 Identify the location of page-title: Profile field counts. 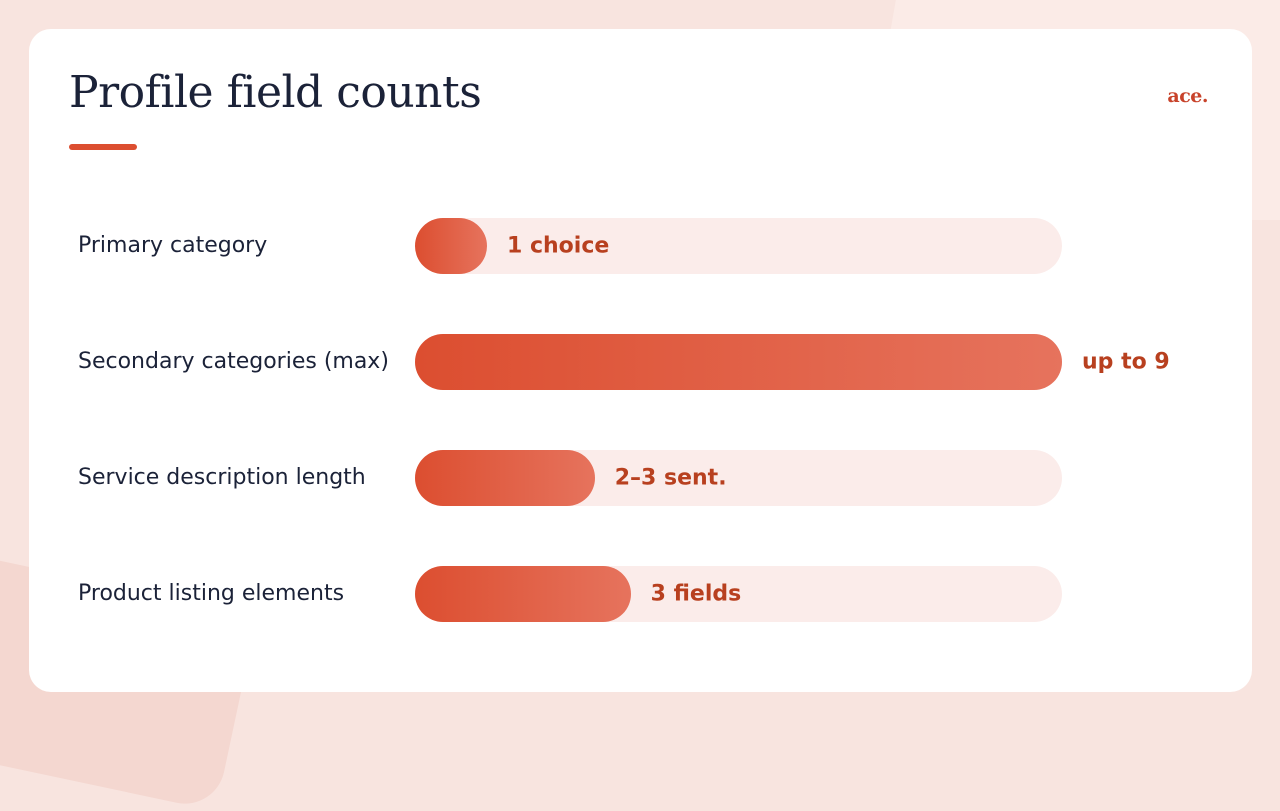
(275, 92).